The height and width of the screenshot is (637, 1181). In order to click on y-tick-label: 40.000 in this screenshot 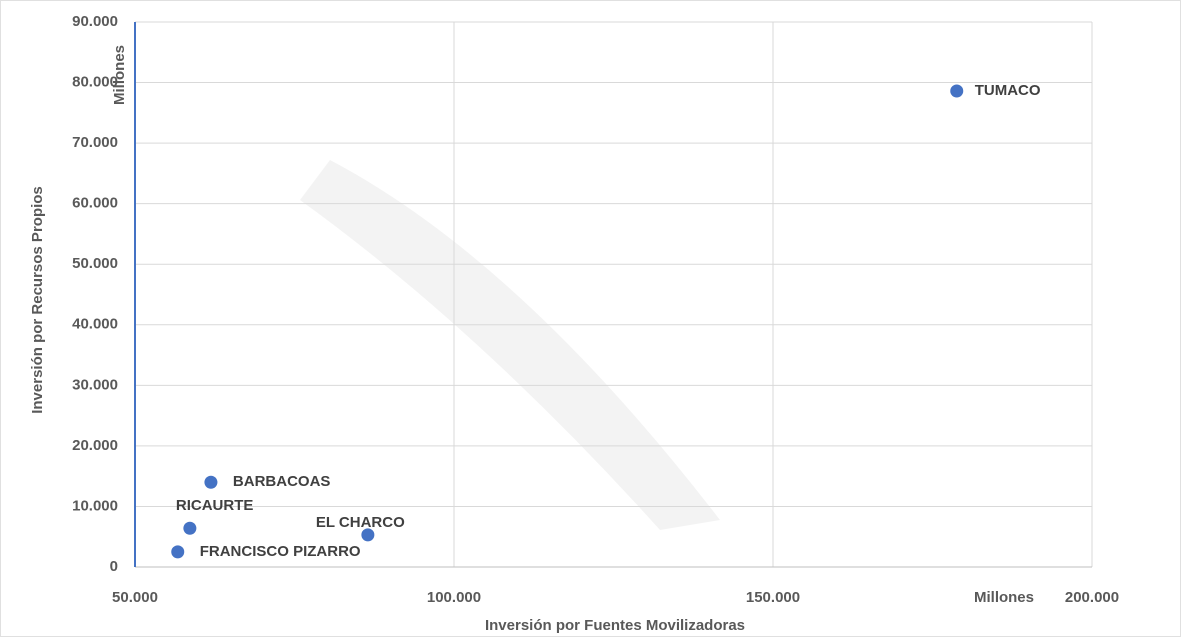, I will do `click(95, 324)`.